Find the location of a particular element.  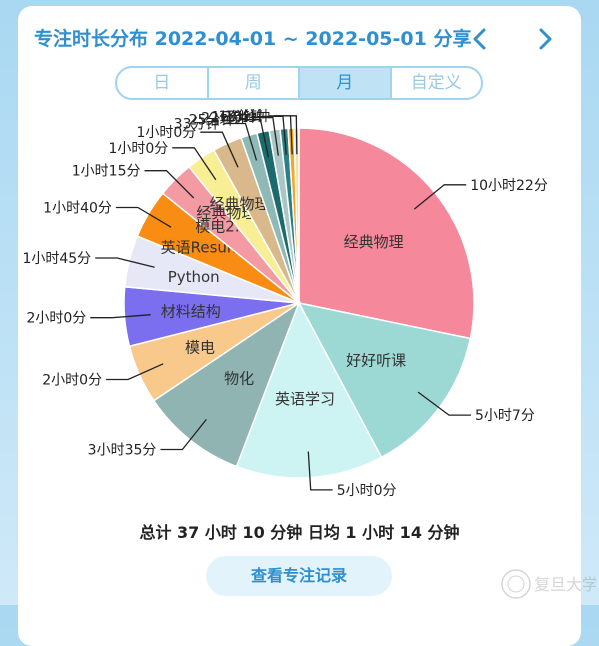

slice-category-label: 物化 is located at coordinates (239, 378).